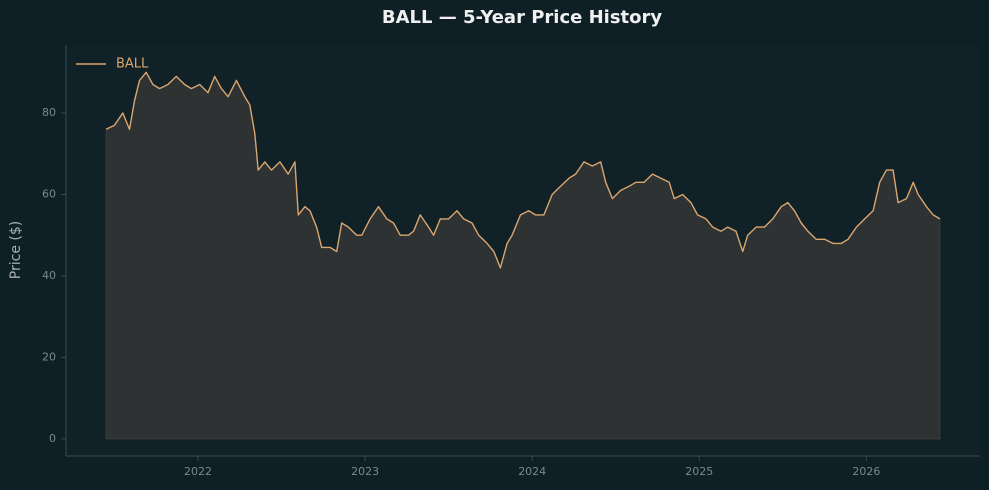 Image resolution: width=989 pixels, height=490 pixels. Describe the element at coordinates (49, 112) in the screenshot. I see `y-tick-label: 80` at that location.